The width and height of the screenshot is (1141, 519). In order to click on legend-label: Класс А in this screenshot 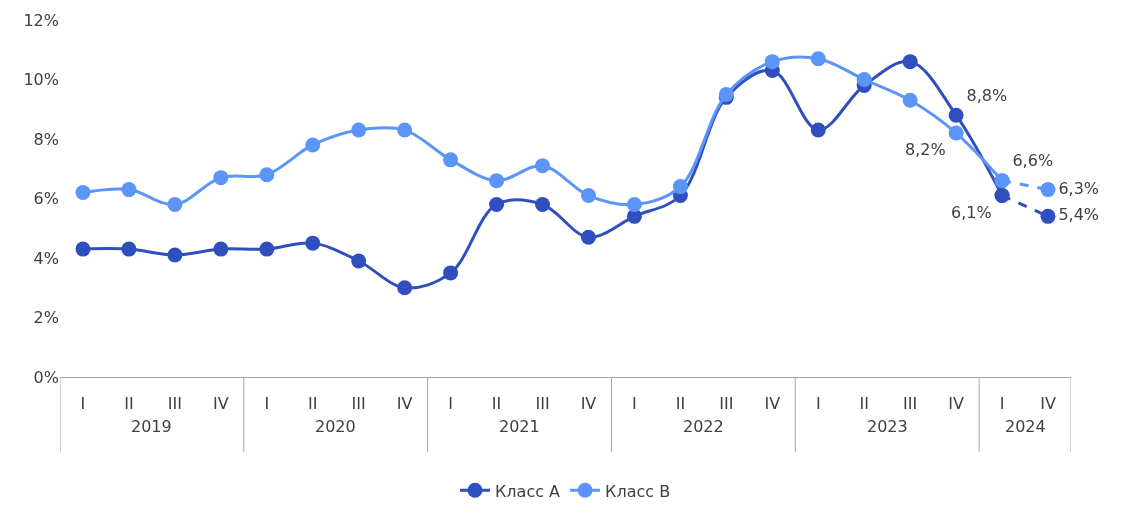, I will do `click(528, 491)`.